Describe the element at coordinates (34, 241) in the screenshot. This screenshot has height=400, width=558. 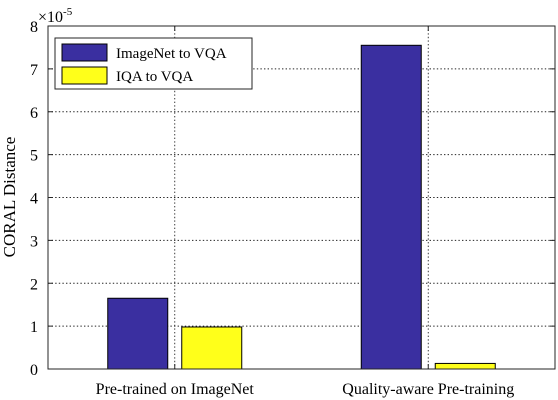
I see `y-tick-label: 3` at that location.